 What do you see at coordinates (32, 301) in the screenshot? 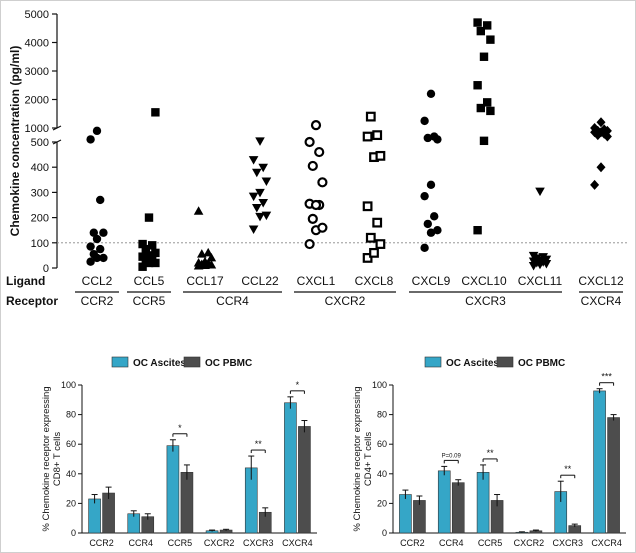
I see `row-label-receptor: Receptor` at bounding box center [32, 301].